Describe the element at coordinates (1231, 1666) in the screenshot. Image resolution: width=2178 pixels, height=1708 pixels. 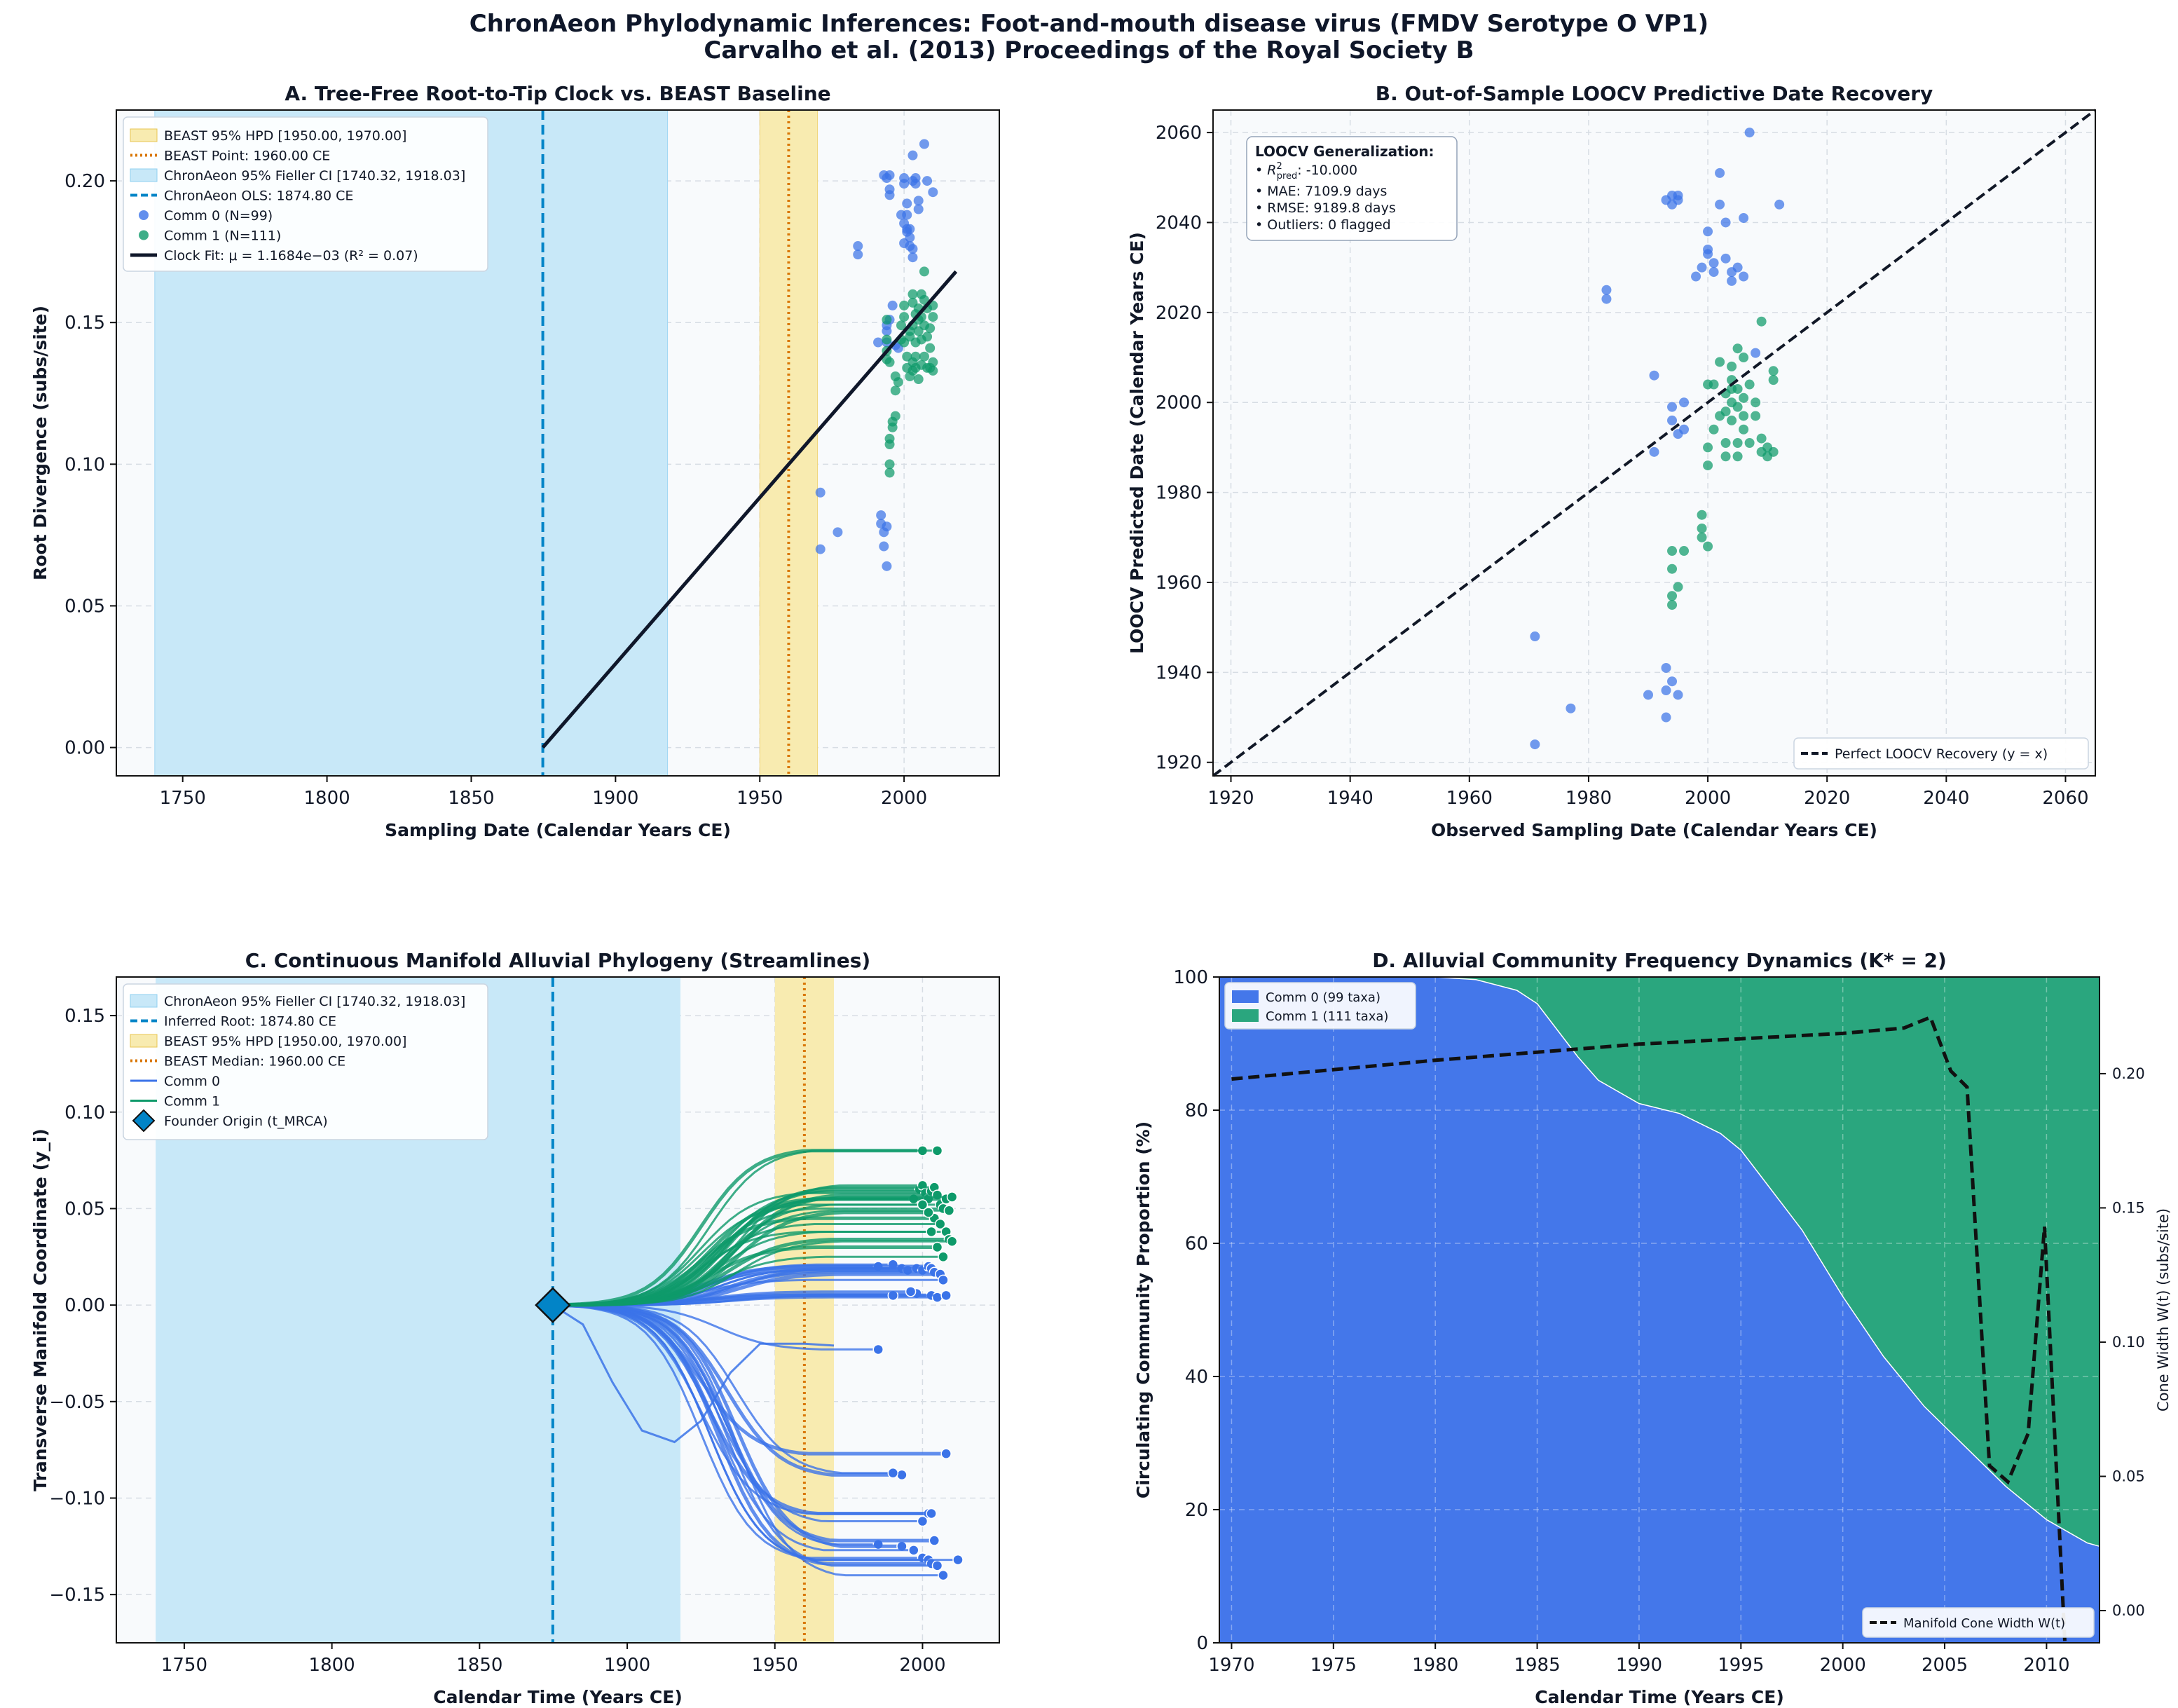
I see `x-tick-label: 1970` at that location.